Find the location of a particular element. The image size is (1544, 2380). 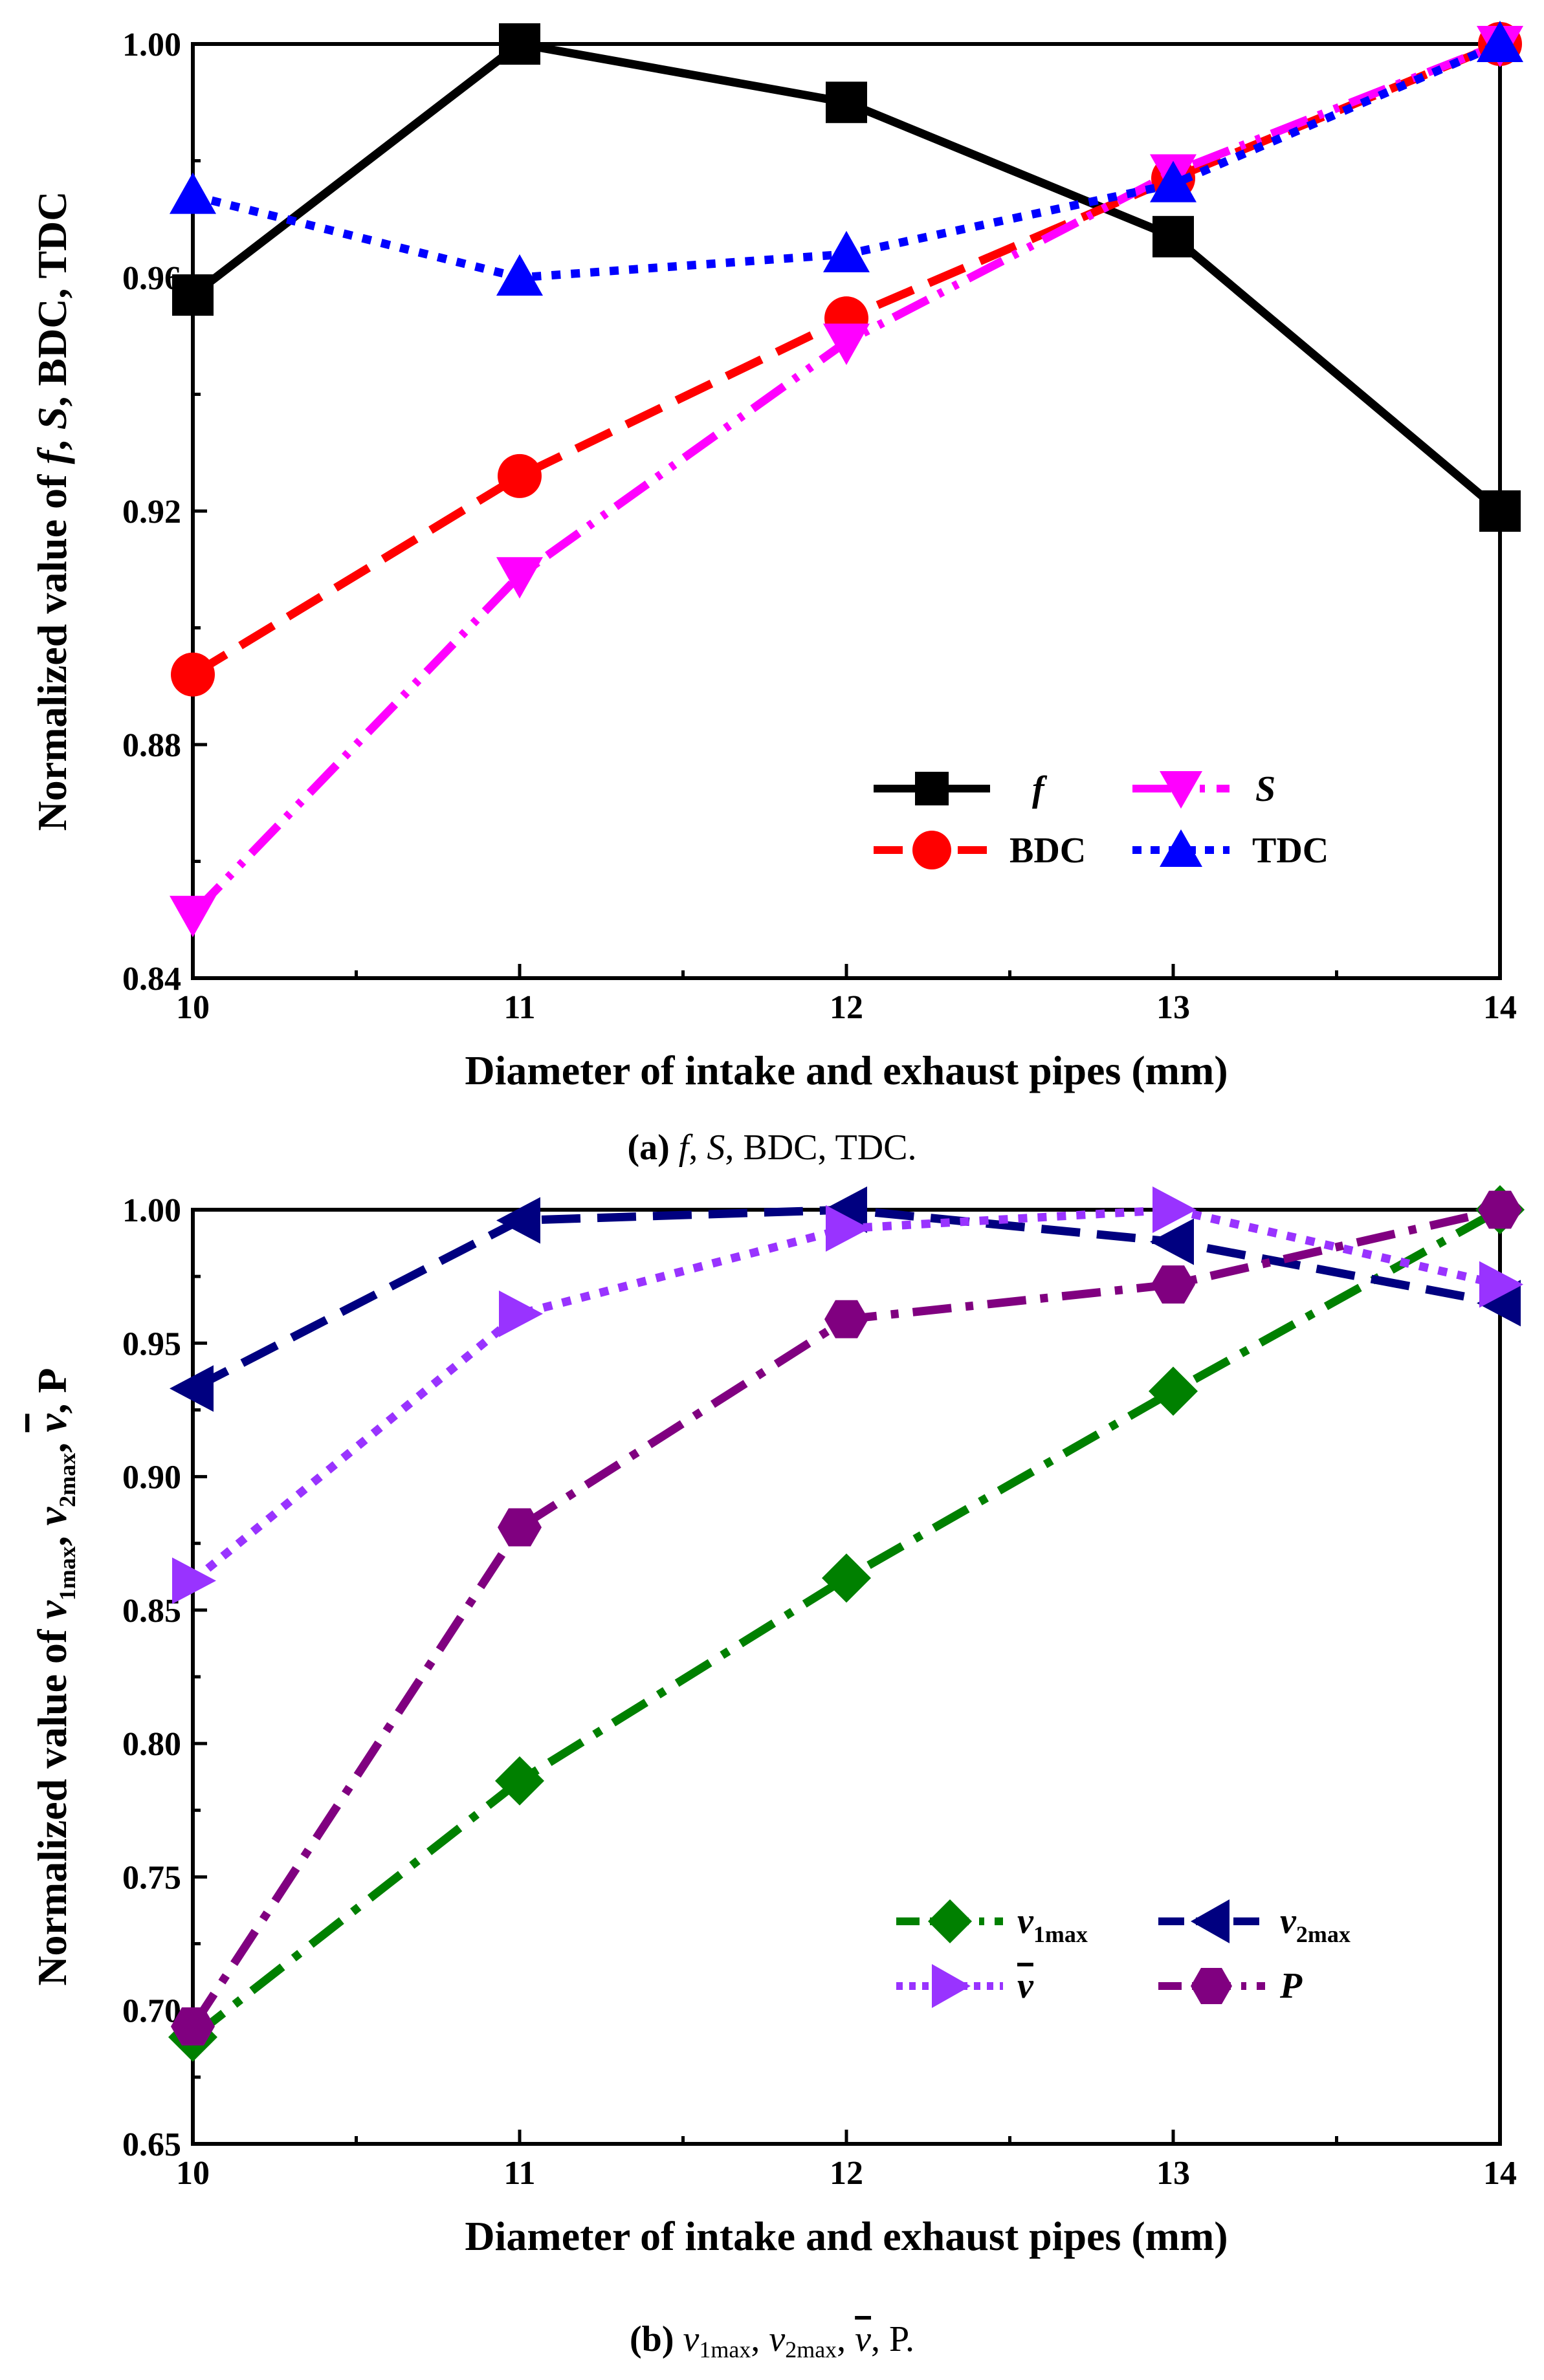

y-tick-label: 0.92 is located at coordinates (152, 512).